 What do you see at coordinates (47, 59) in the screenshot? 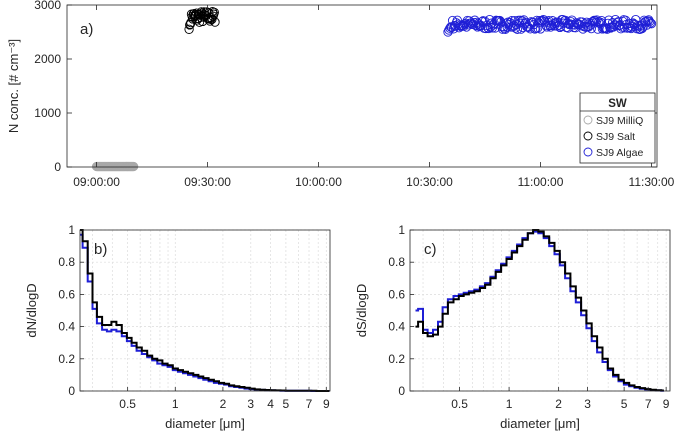
I see `y-tick-label: 2000` at bounding box center [47, 59].